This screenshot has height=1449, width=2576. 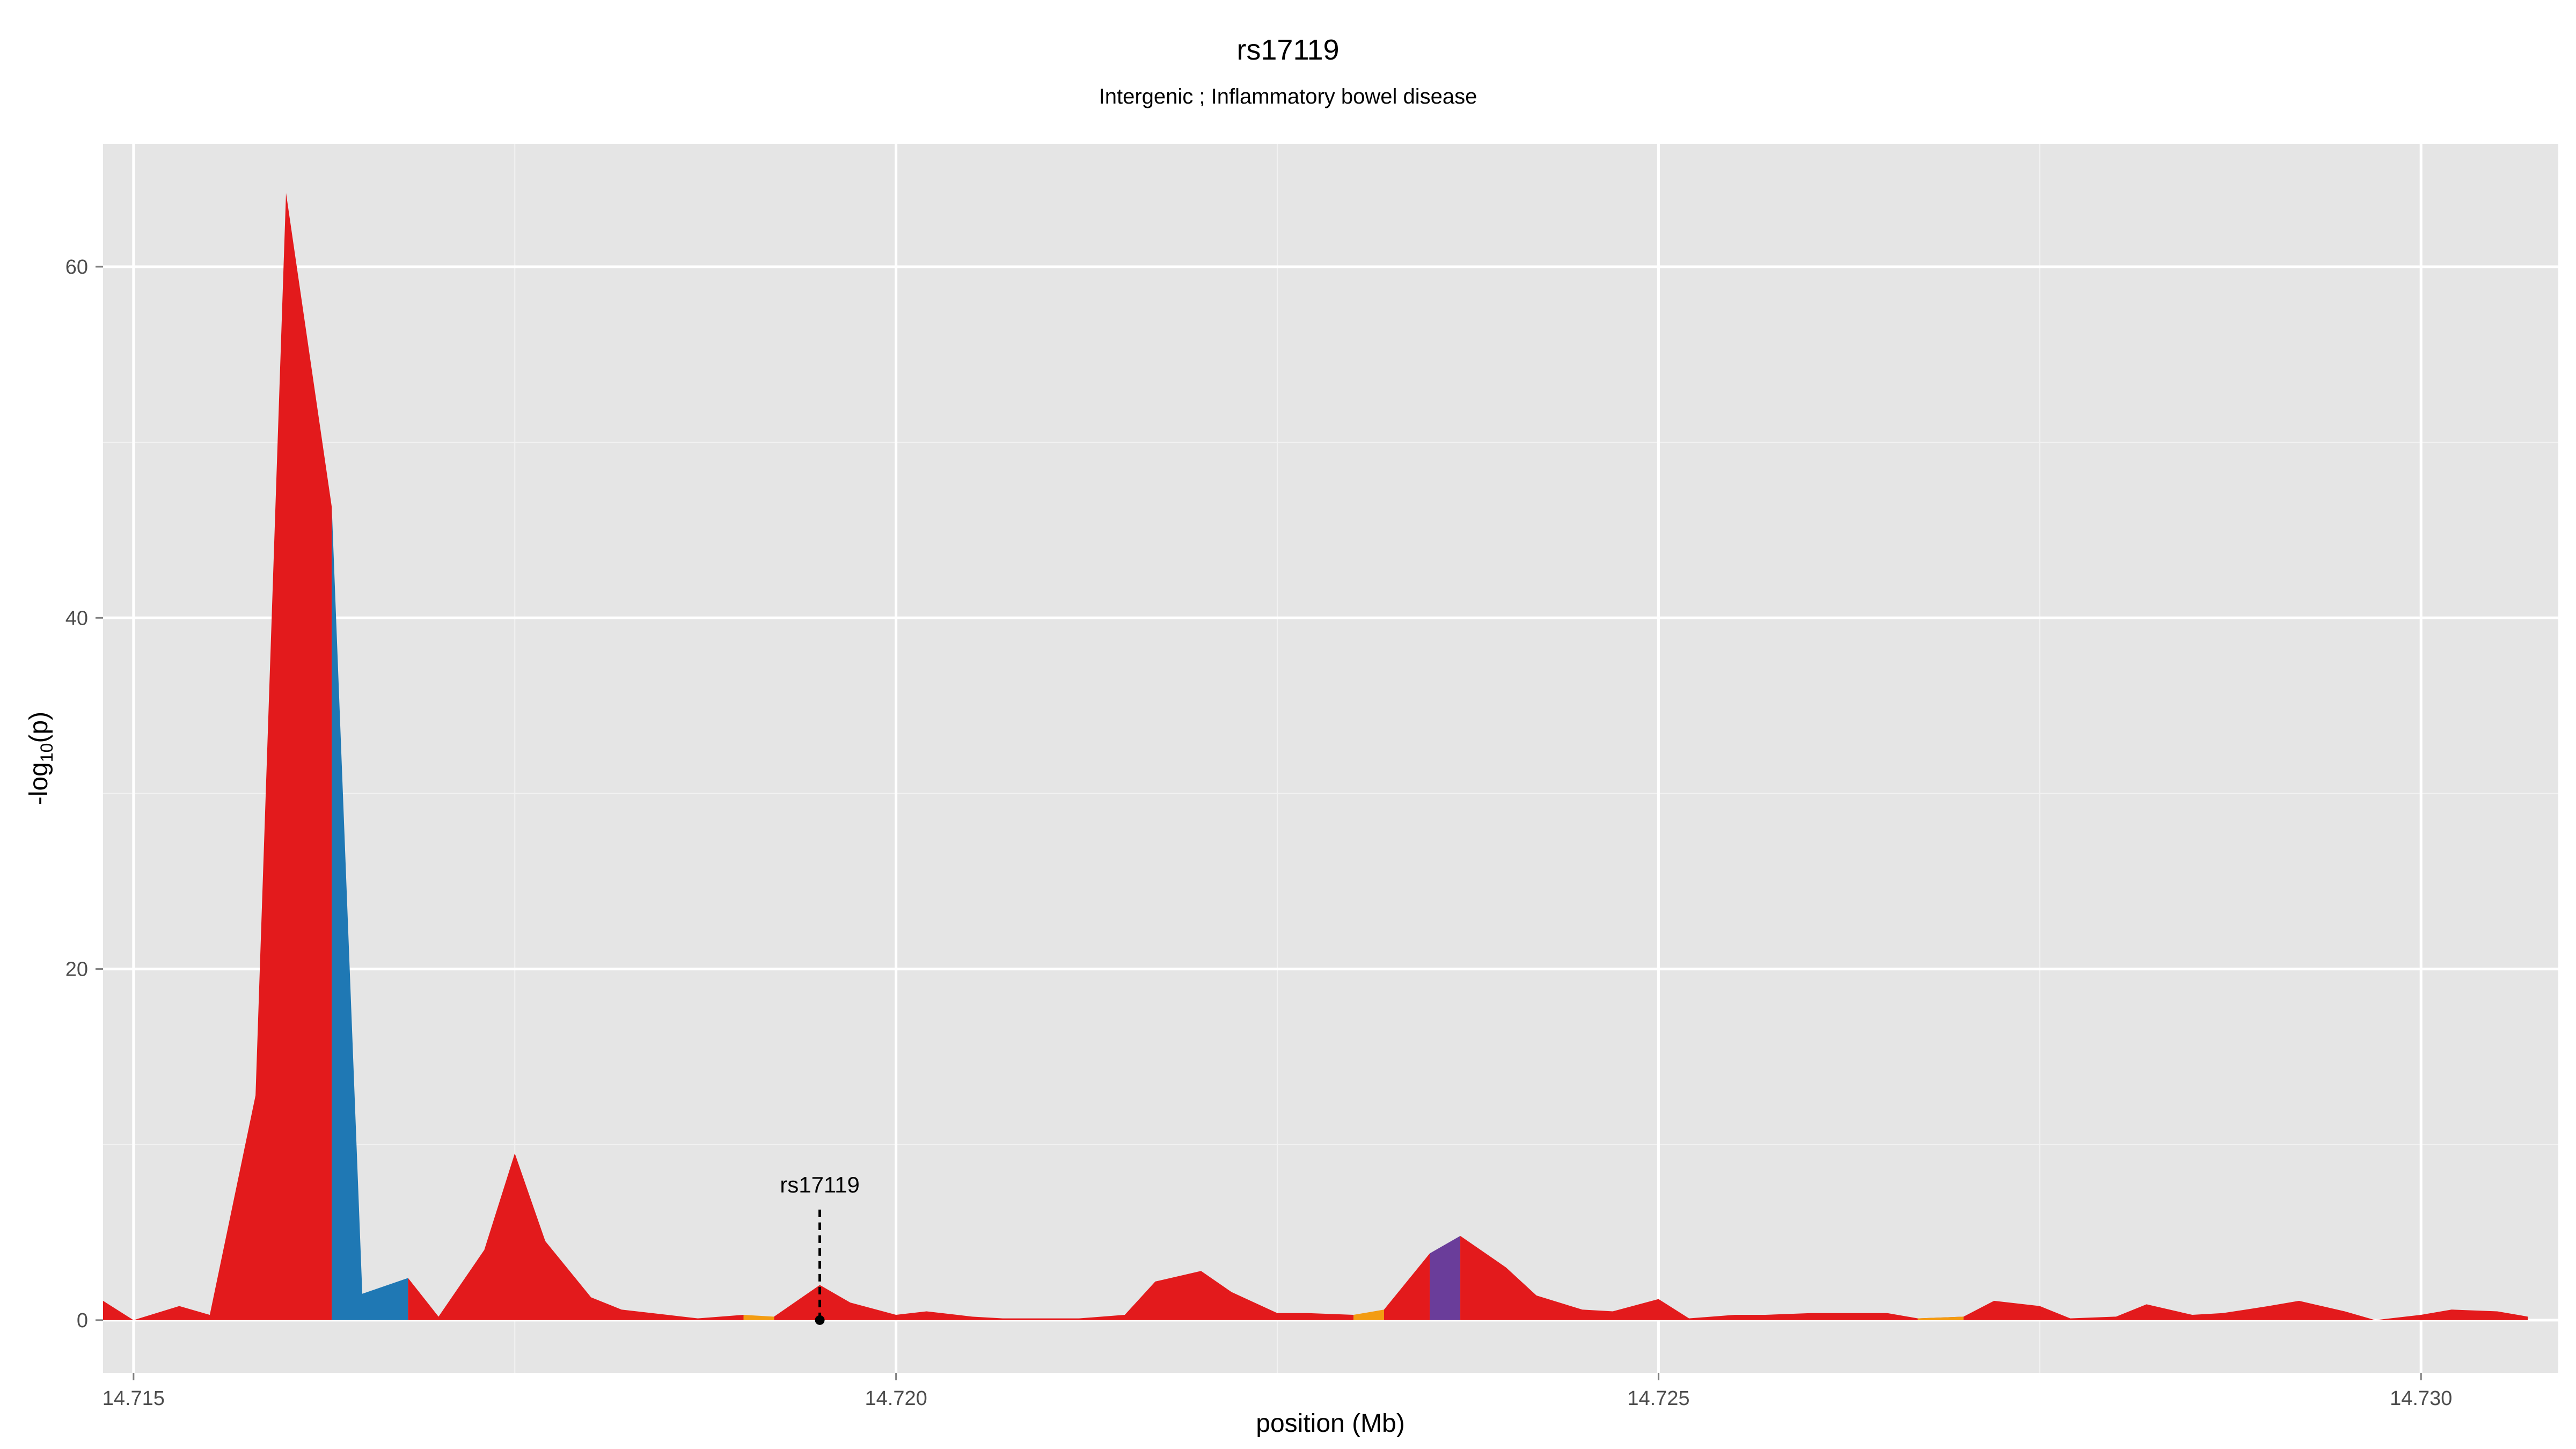 What do you see at coordinates (2421, 1398) in the screenshot?
I see `x-tick-label: 14.730` at bounding box center [2421, 1398].